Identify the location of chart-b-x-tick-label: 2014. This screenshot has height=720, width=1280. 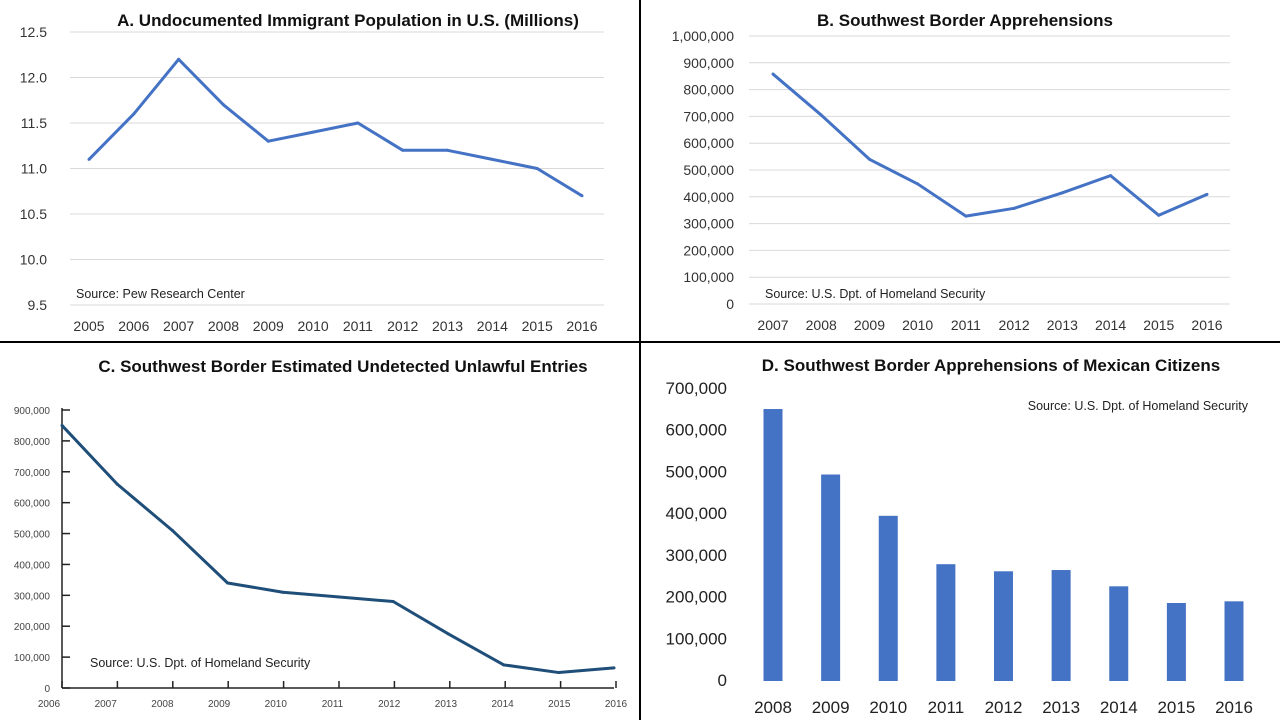
(1110, 325).